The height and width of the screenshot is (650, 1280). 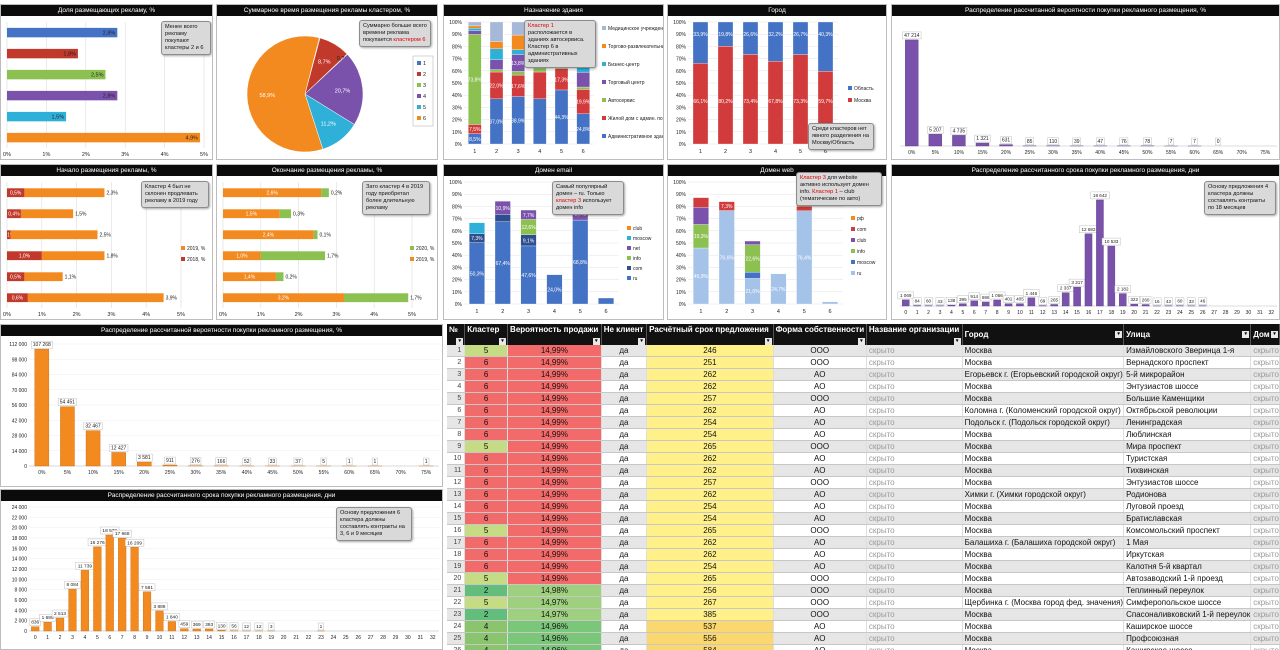 What do you see at coordinates (554, 647) in the screenshot?
I see `table-cell: 14,96%` at bounding box center [554, 647].